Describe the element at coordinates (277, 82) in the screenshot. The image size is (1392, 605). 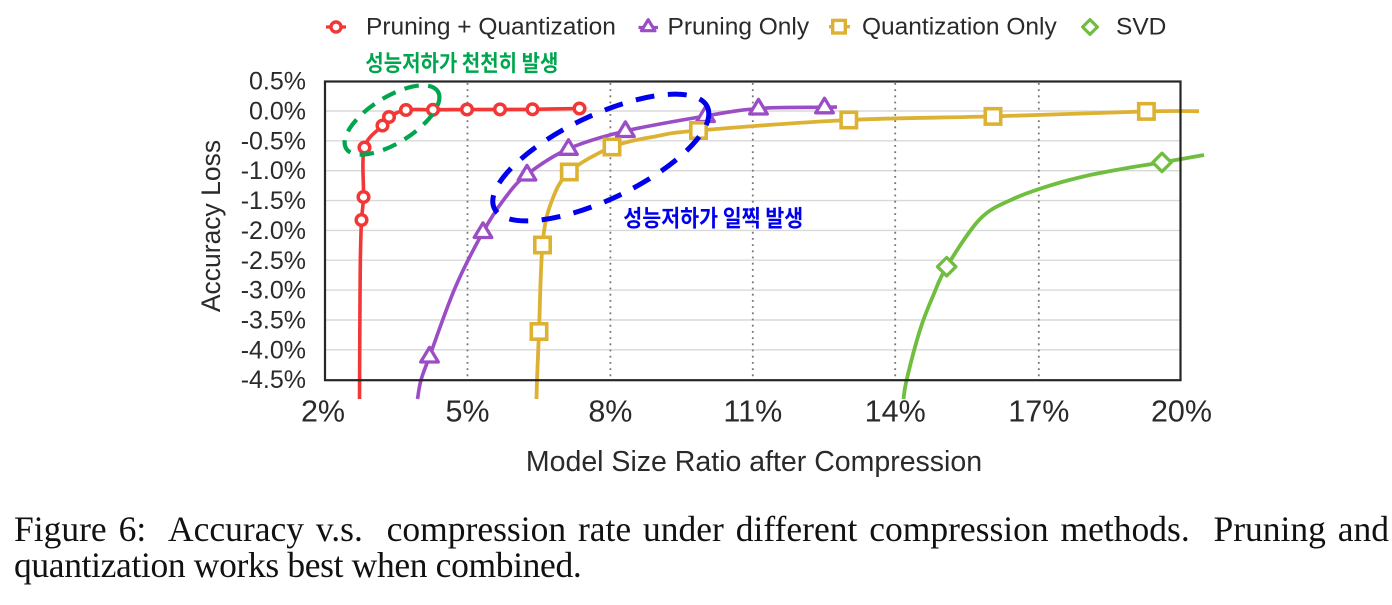
I see `svg-text: 0.5%` at that location.